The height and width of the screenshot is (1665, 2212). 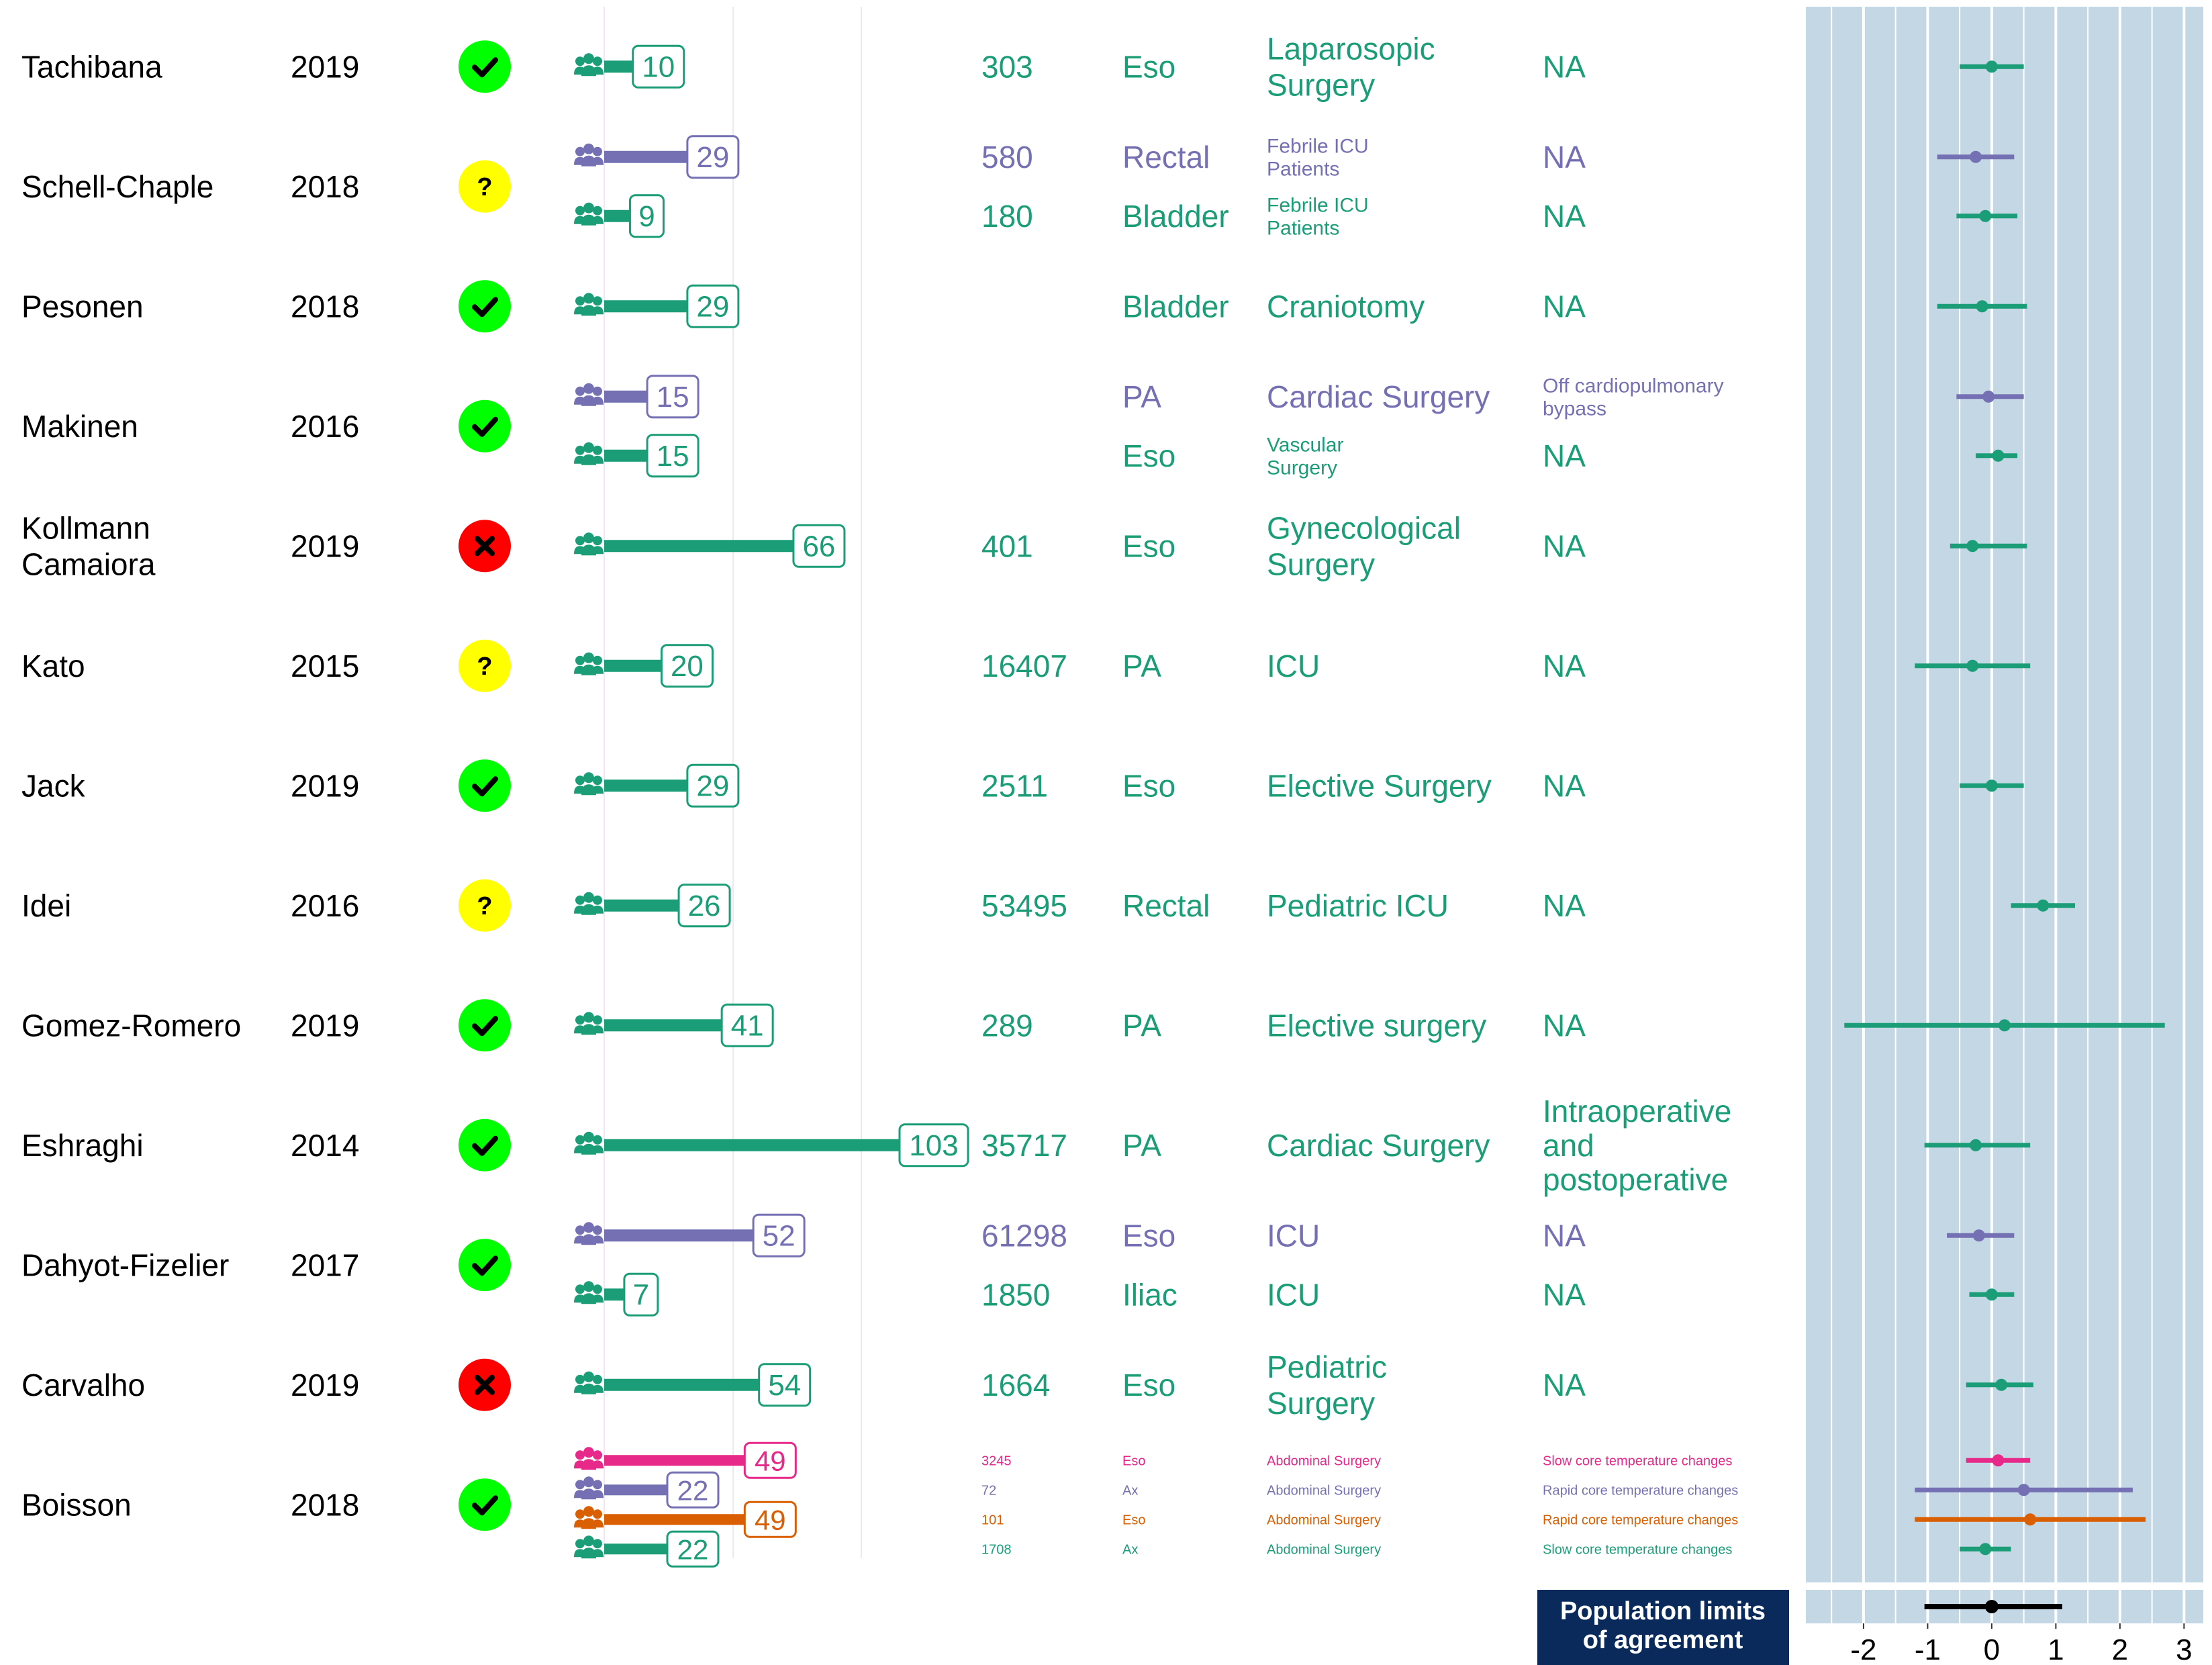 I want to click on measurement-site: Ax, so click(x=1130, y=1549).